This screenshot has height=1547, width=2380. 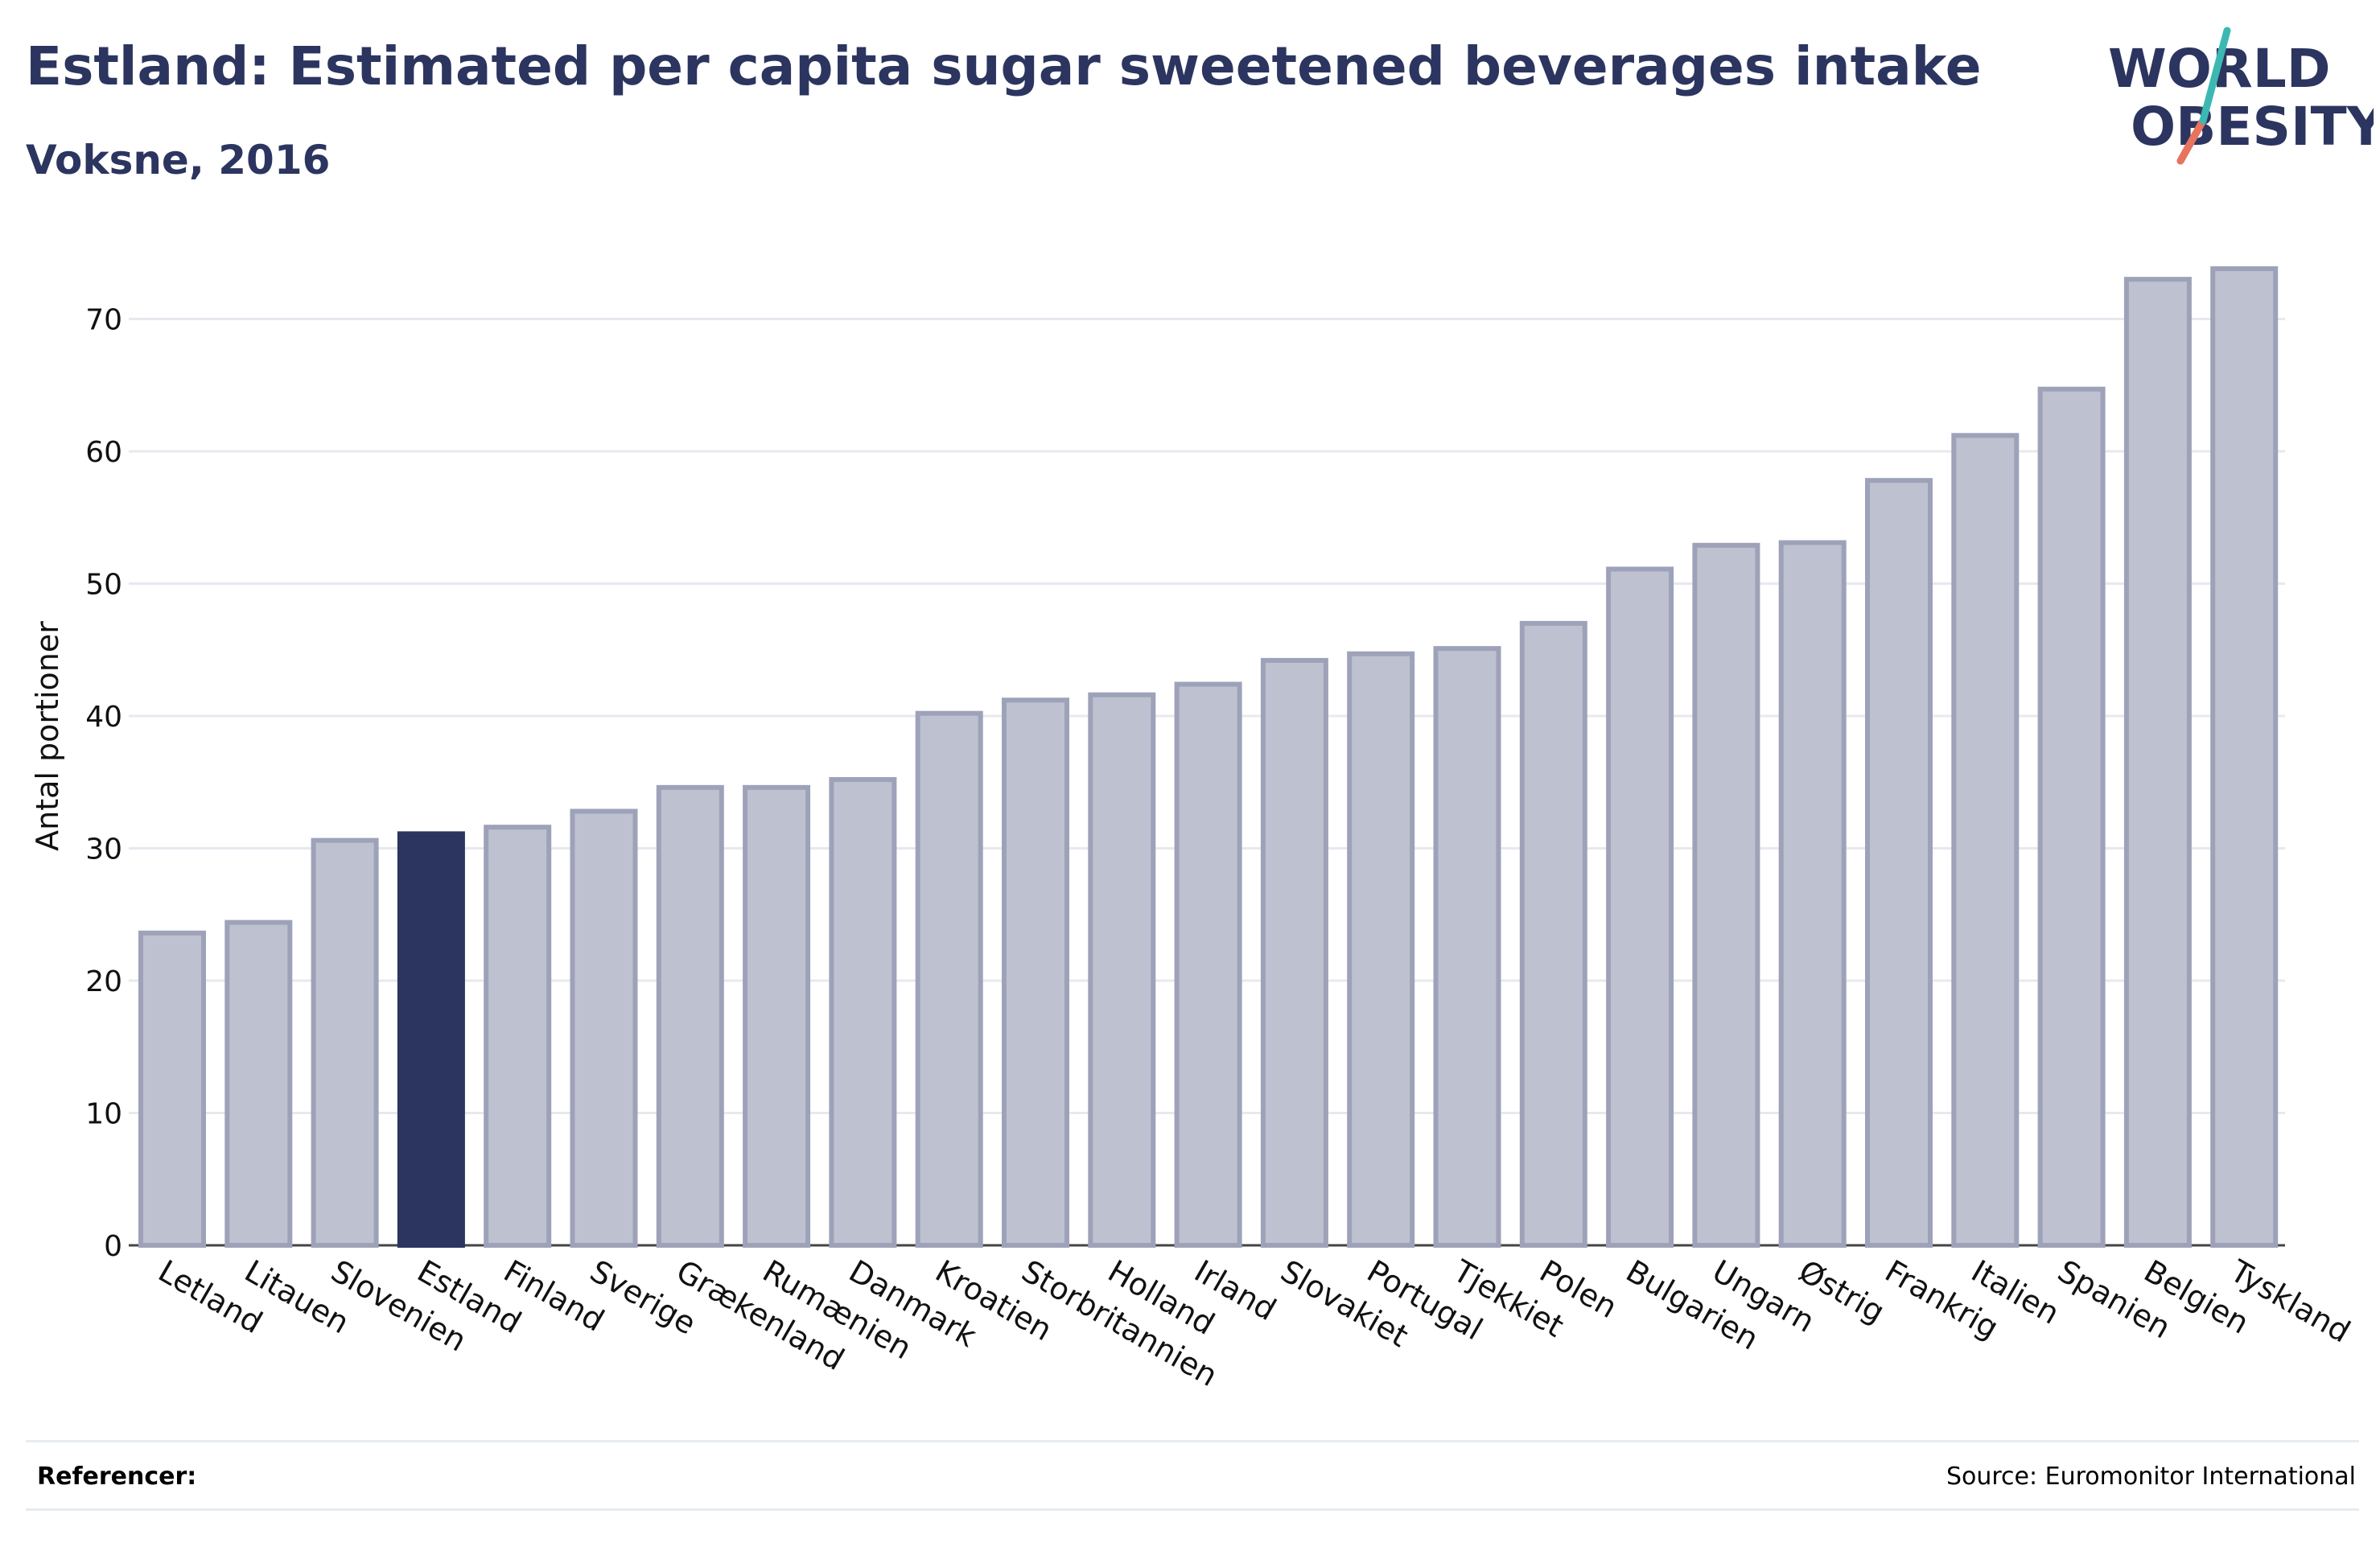 What do you see at coordinates (2291, 1301) in the screenshot?
I see `x-tick-label: Tyskland` at bounding box center [2291, 1301].